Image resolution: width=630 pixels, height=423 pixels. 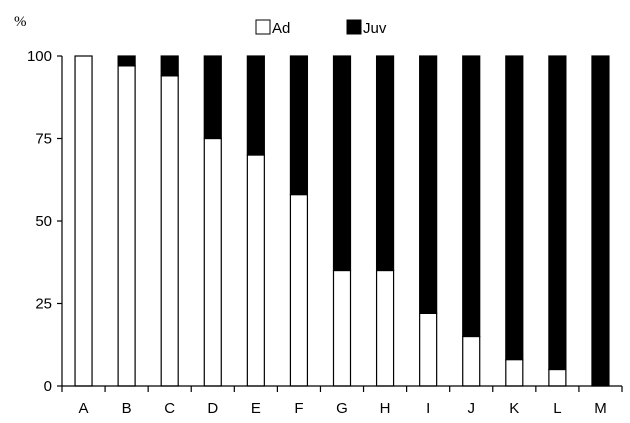 I want to click on y-tick-label-100: 100, so click(x=39, y=56).